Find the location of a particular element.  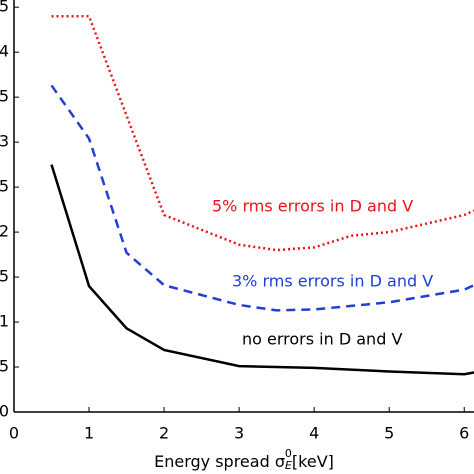

y-tick-label: 2 is located at coordinates (4, 231).